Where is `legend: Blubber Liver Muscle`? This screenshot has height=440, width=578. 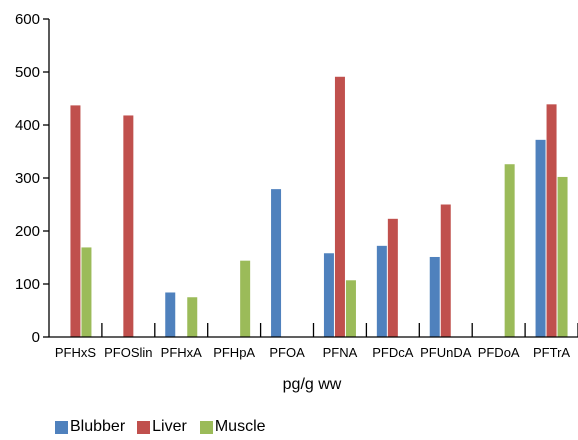 legend: Blubber Liver Muscle is located at coordinates (160, 427).